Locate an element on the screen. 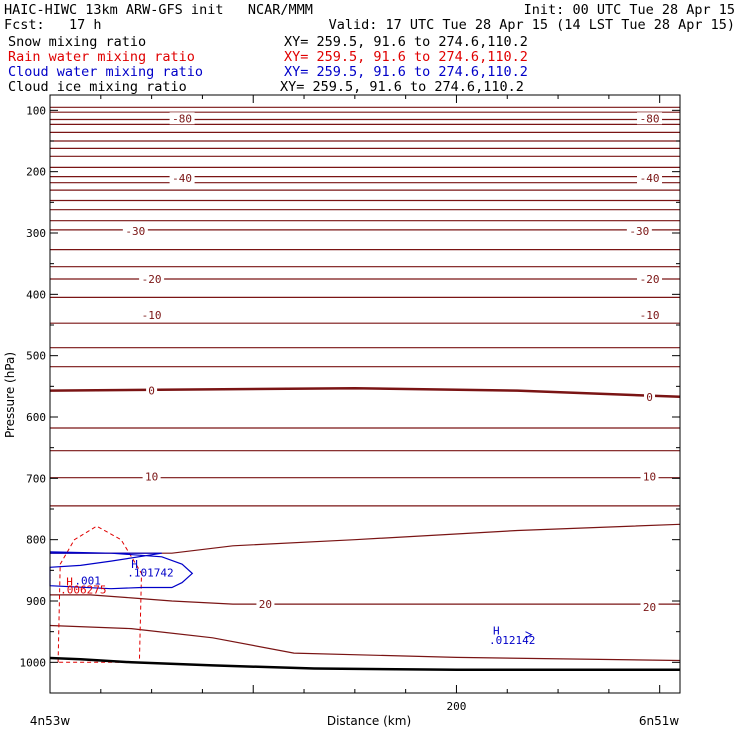 This screenshot has width=740, height=740. field-rain-xy: XY= 259.5, 91.6 to 274.6,110.2 is located at coordinates (406, 57).